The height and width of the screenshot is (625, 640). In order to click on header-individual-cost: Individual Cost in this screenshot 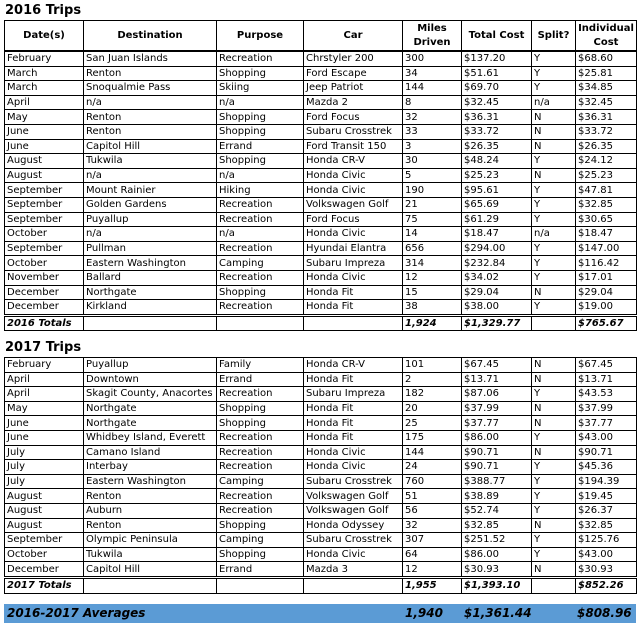, I will do `click(606, 36)`.